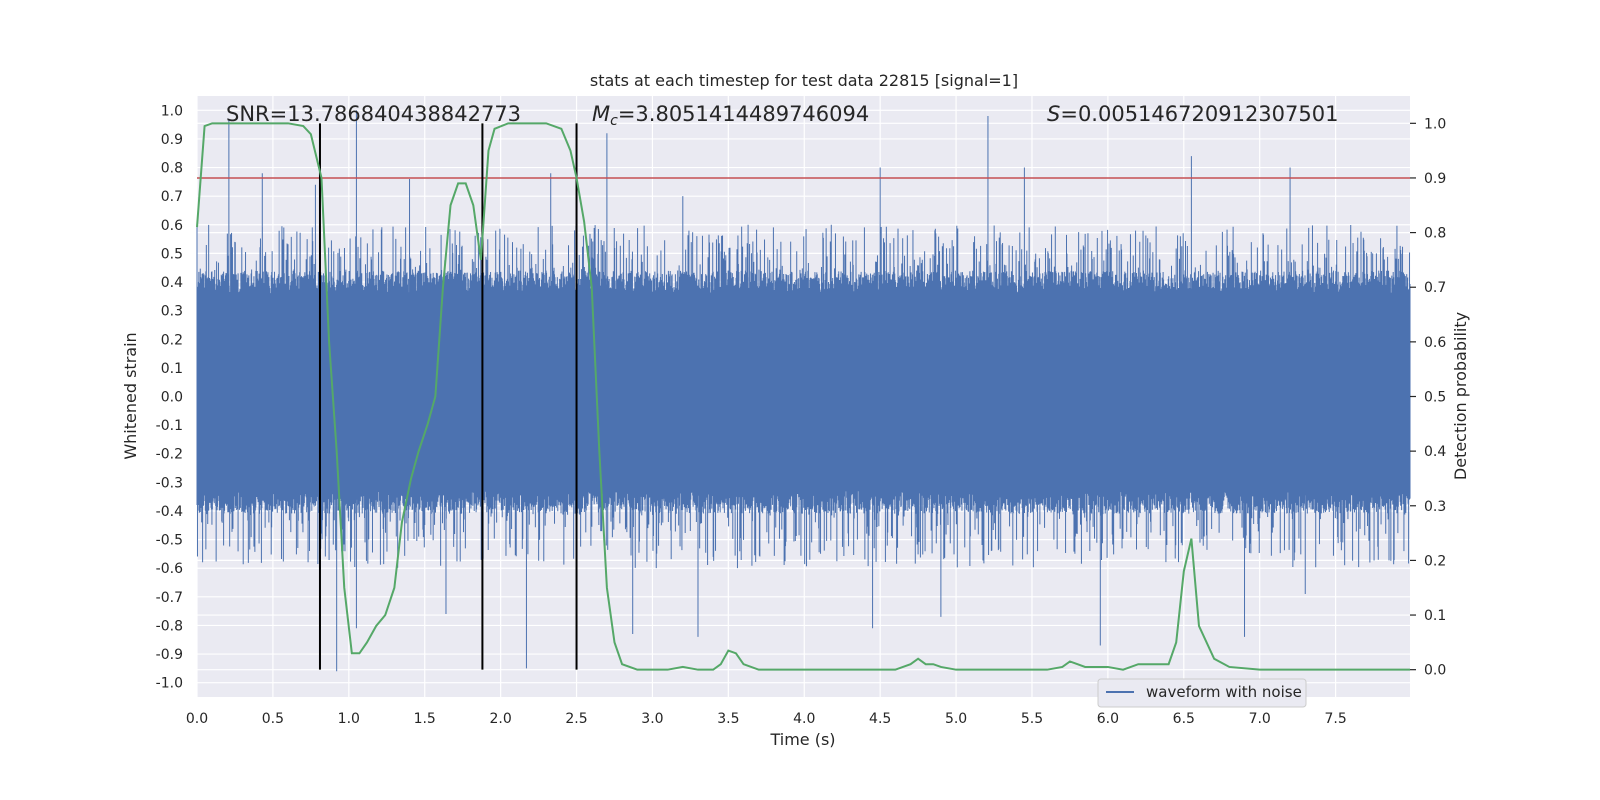 This screenshot has width=1600, height=800. What do you see at coordinates (172, 226) in the screenshot?
I see `y-tick-label: 0.6` at bounding box center [172, 226].